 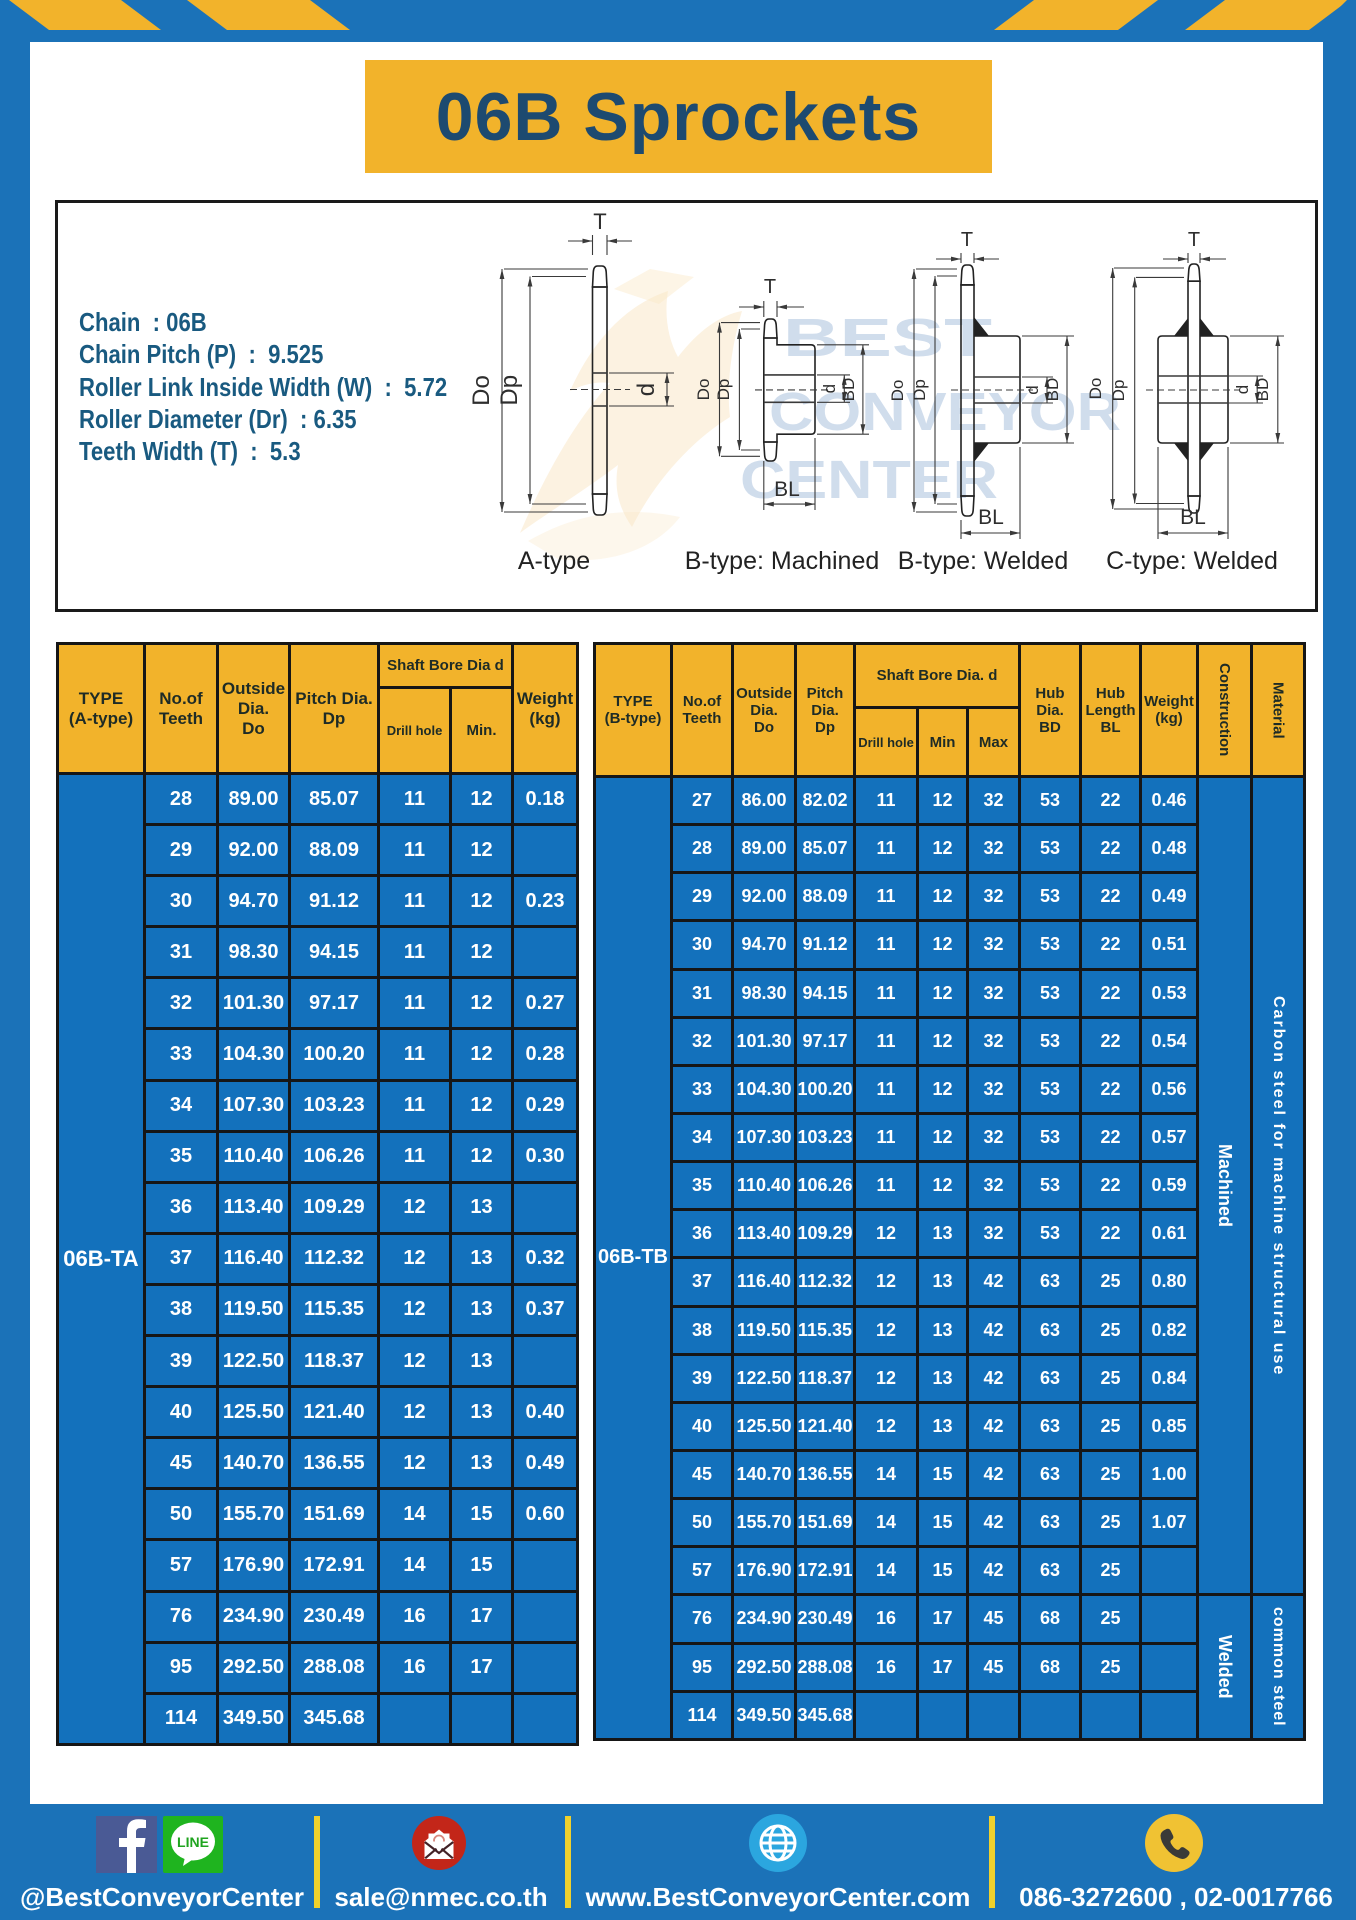 I want to click on svg-text: CENTER, so click(x=869, y=480).